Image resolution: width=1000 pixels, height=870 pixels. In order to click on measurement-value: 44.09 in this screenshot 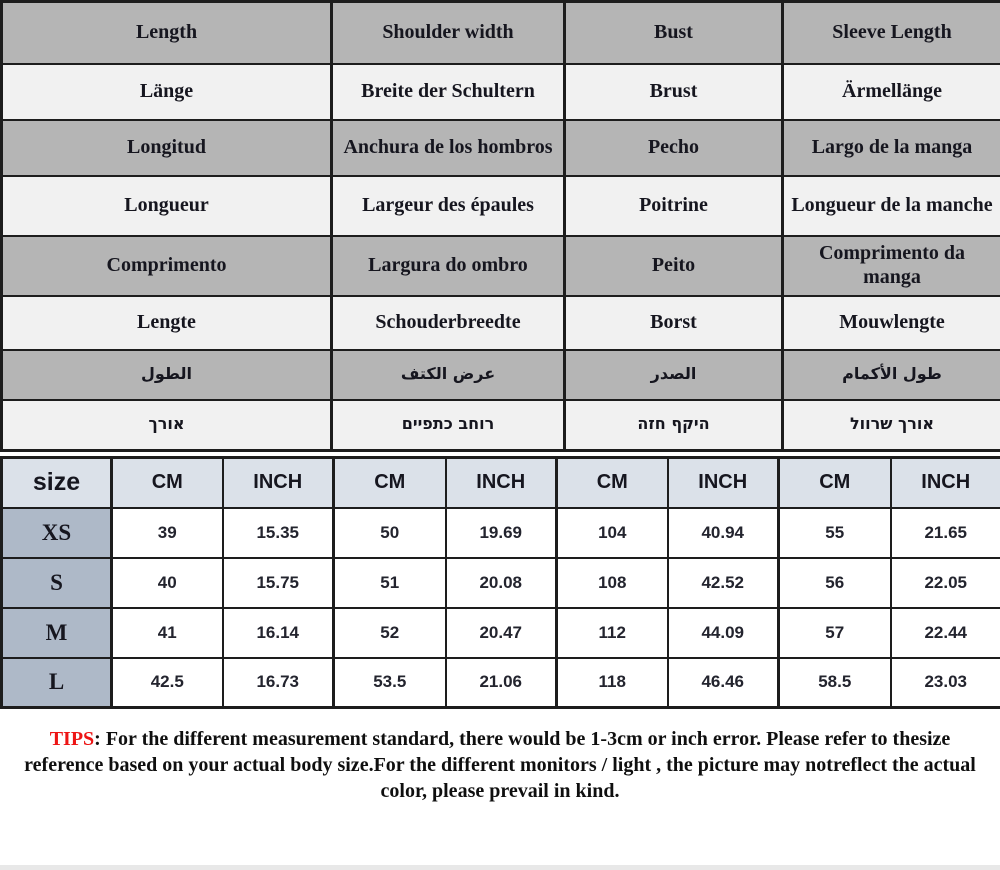, I will do `click(723, 632)`.